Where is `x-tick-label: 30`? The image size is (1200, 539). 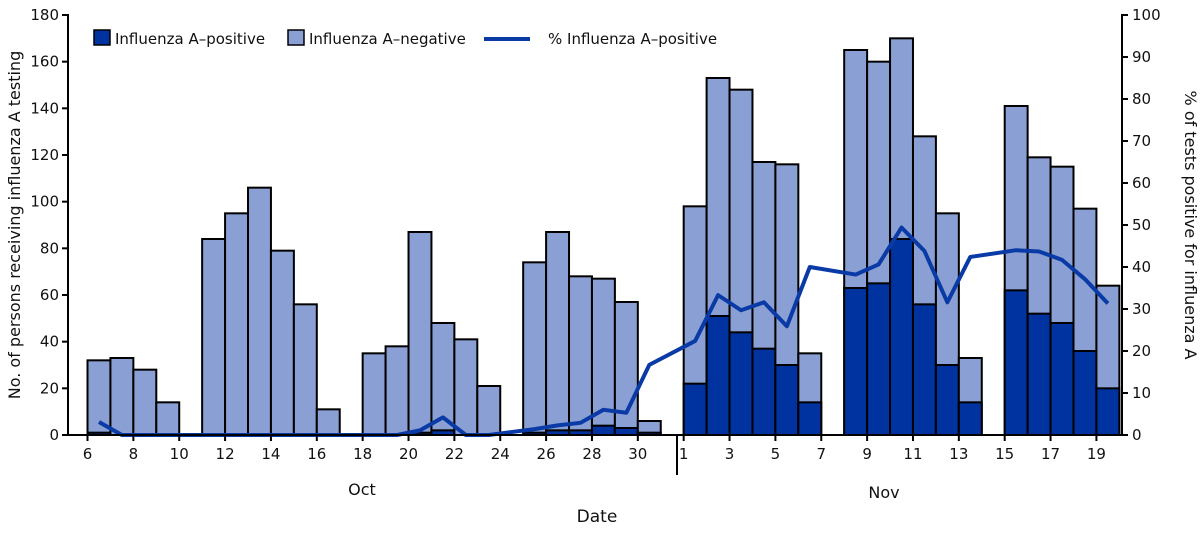 x-tick-label: 30 is located at coordinates (637, 454).